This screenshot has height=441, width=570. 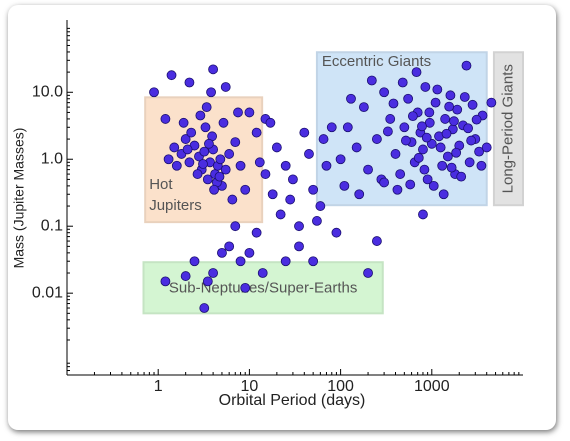 What do you see at coordinates (19, 198) in the screenshot?
I see `y-axis-label: Mass (Jupiter Masses)` at bounding box center [19, 198].